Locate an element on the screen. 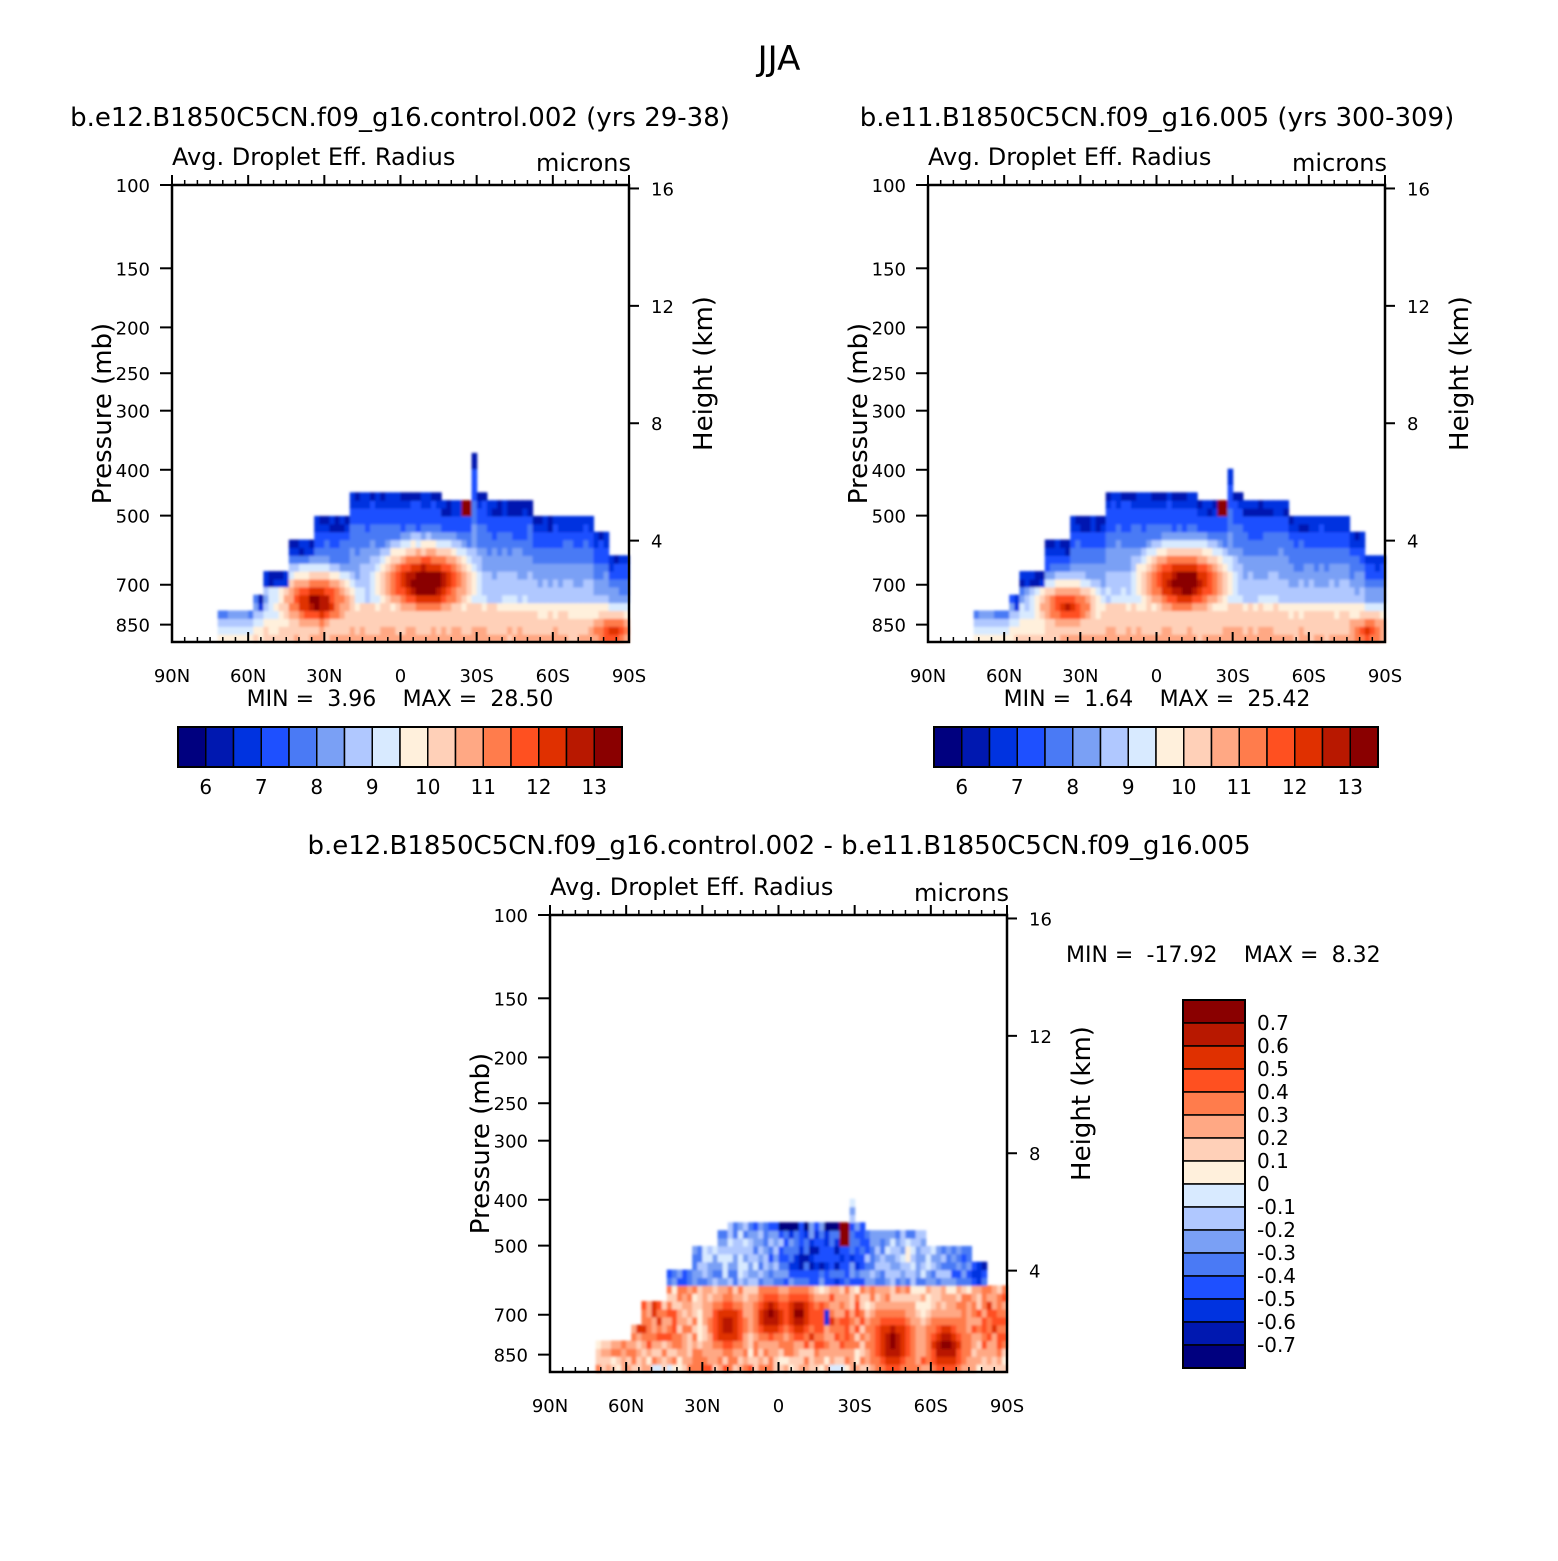  colorbar-label: 0.1 is located at coordinates (1273, 1161).